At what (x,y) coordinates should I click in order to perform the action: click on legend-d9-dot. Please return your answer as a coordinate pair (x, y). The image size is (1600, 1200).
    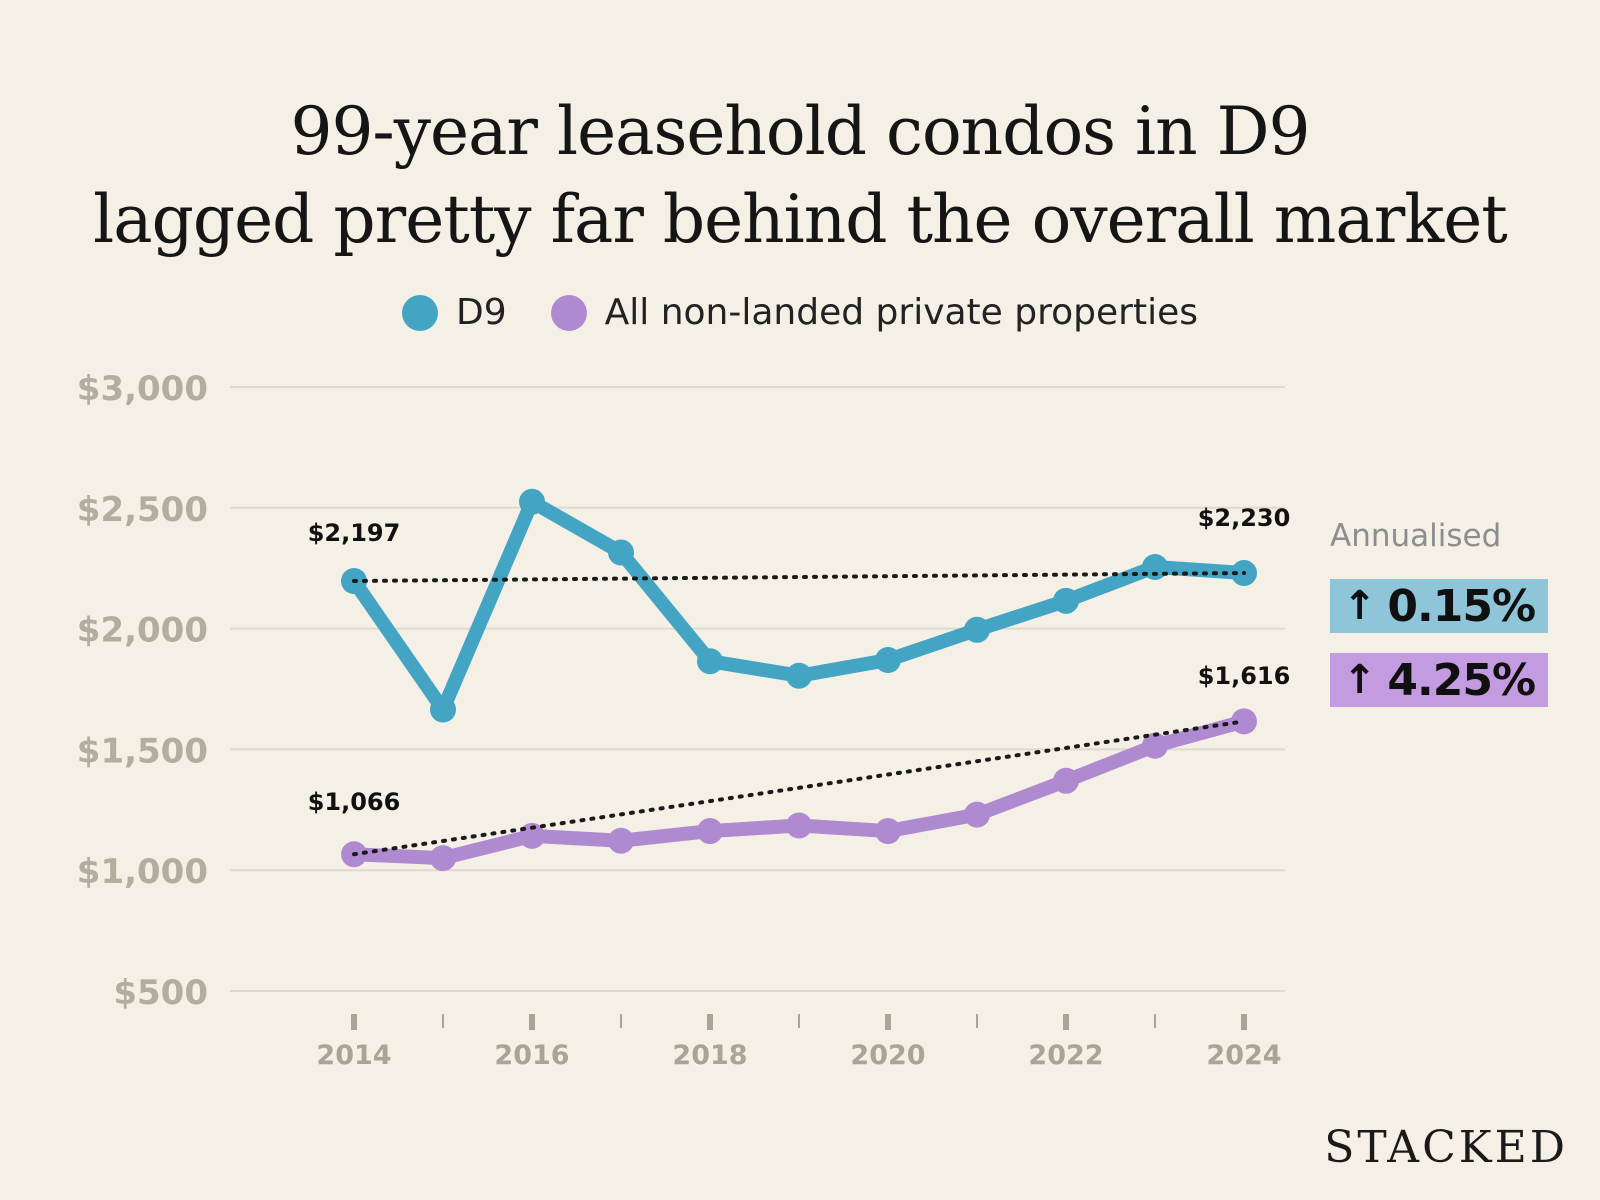
    Looking at the image, I should click on (420, 312).